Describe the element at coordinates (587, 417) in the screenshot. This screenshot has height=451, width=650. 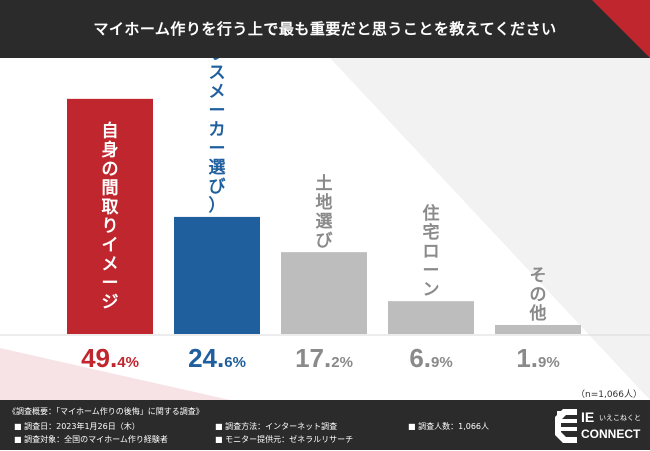
I see `logo-brand: IE` at that location.